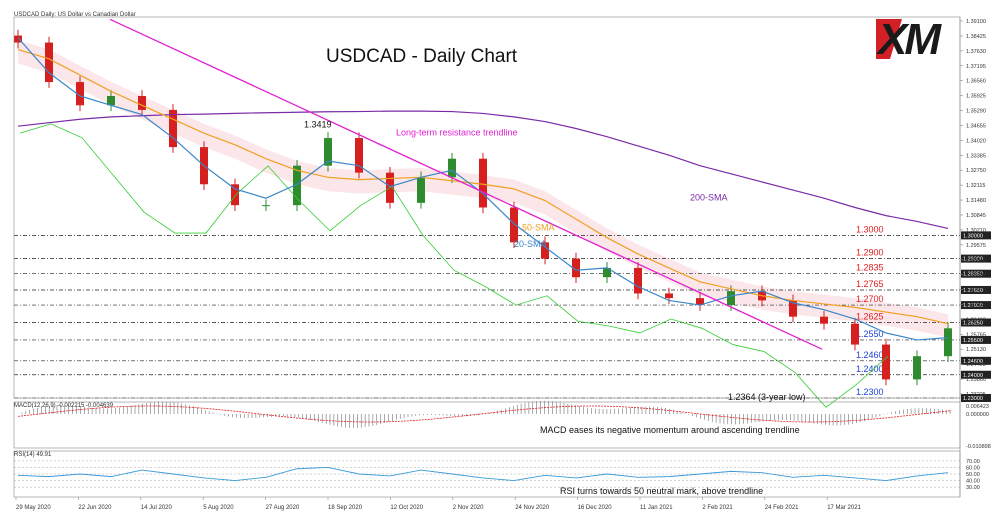  I want to click on xm-logo: XM, so click(926, 39).